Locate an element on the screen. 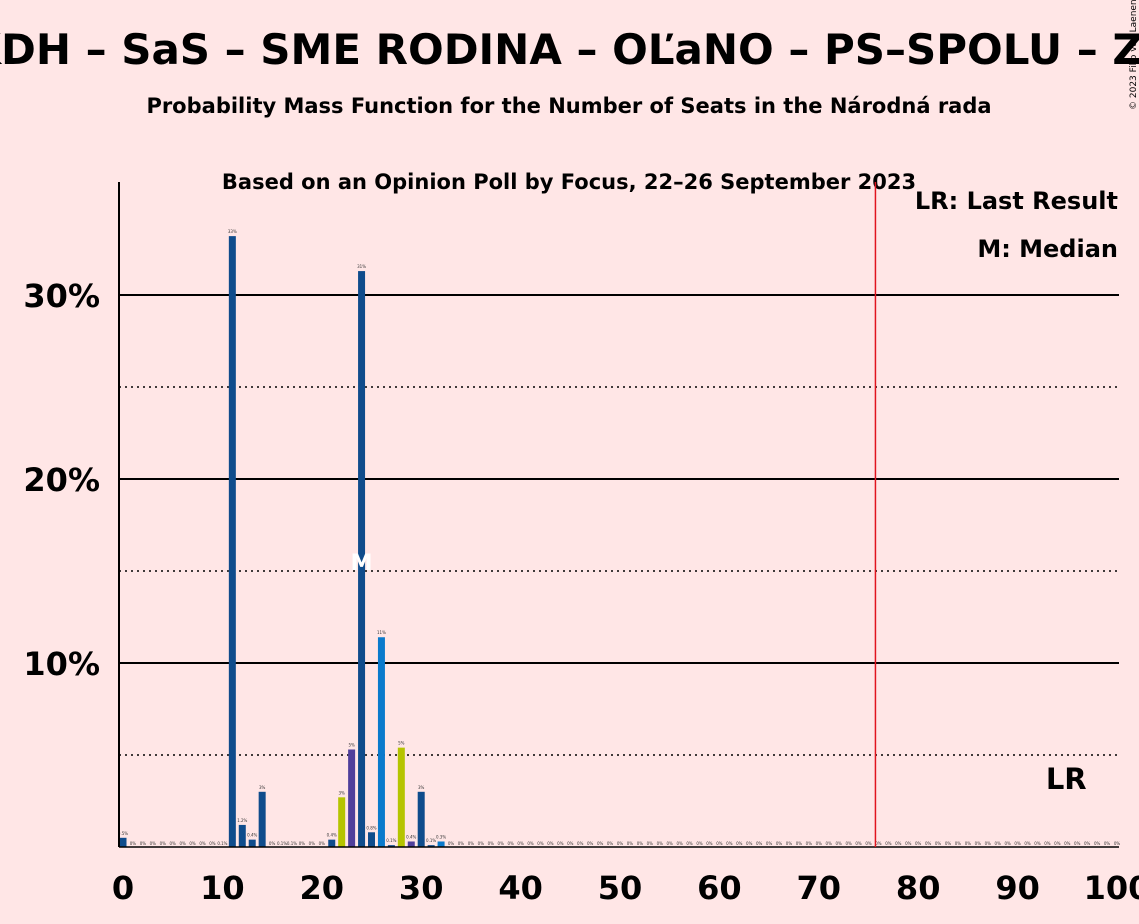 This screenshot has height=924, width=1139. x-tick-label: 80 is located at coordinates (918, 888).